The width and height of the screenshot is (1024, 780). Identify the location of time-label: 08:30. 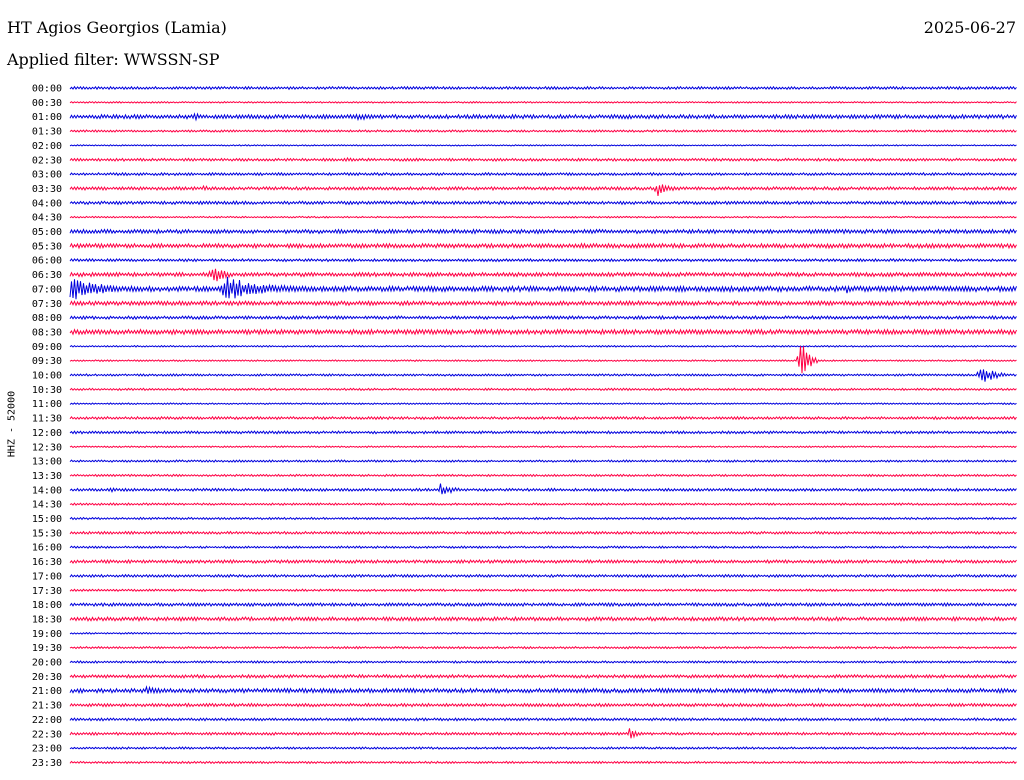
(47, 332).